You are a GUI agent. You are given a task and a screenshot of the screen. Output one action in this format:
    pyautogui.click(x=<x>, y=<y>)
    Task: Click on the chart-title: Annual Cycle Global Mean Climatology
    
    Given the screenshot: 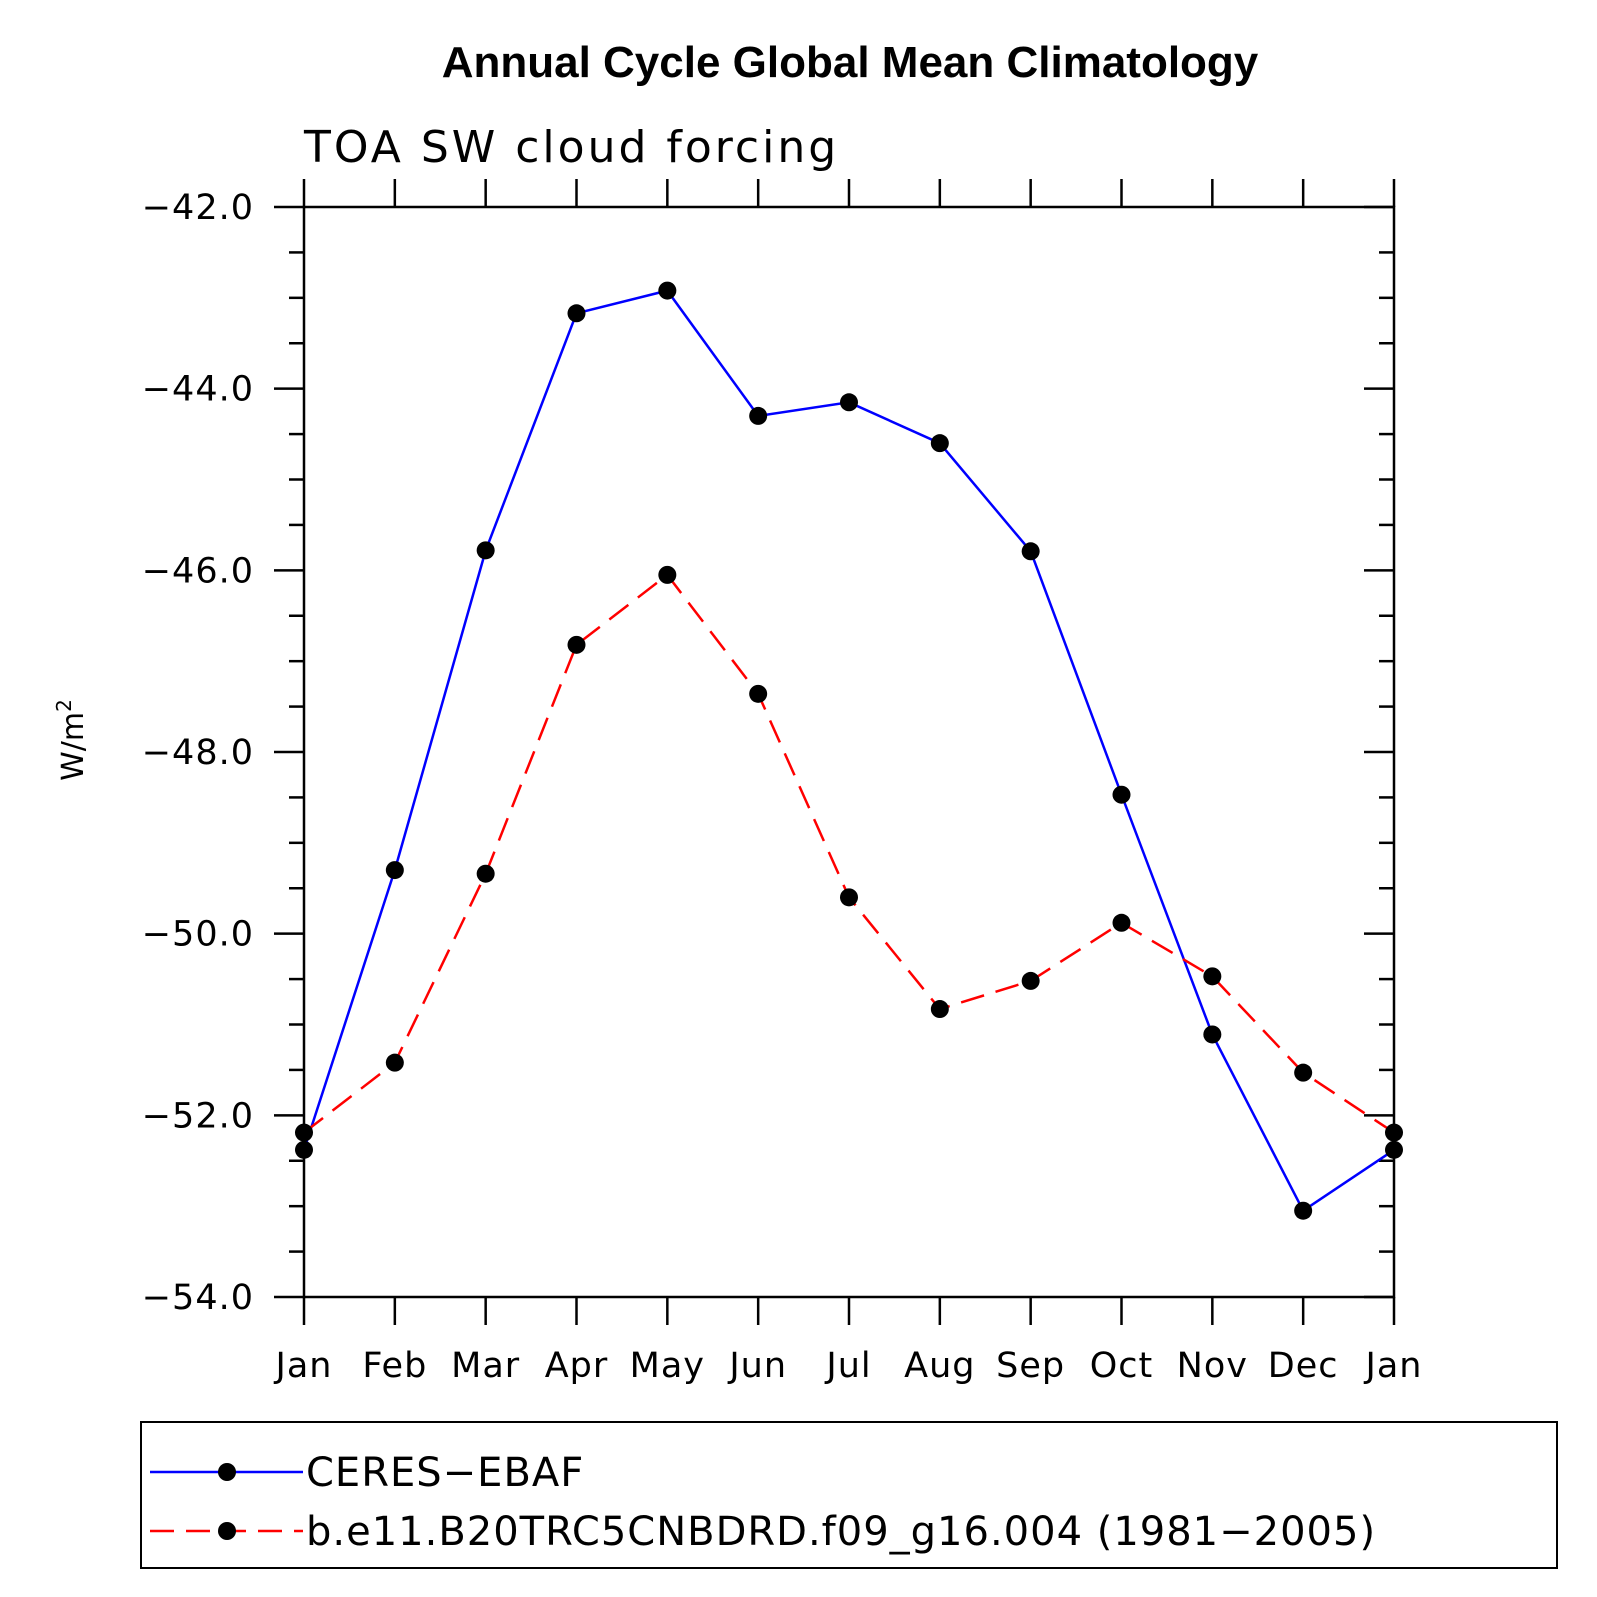 What is the action you would take?
    pyautogui.click(x=850, y=62)
    